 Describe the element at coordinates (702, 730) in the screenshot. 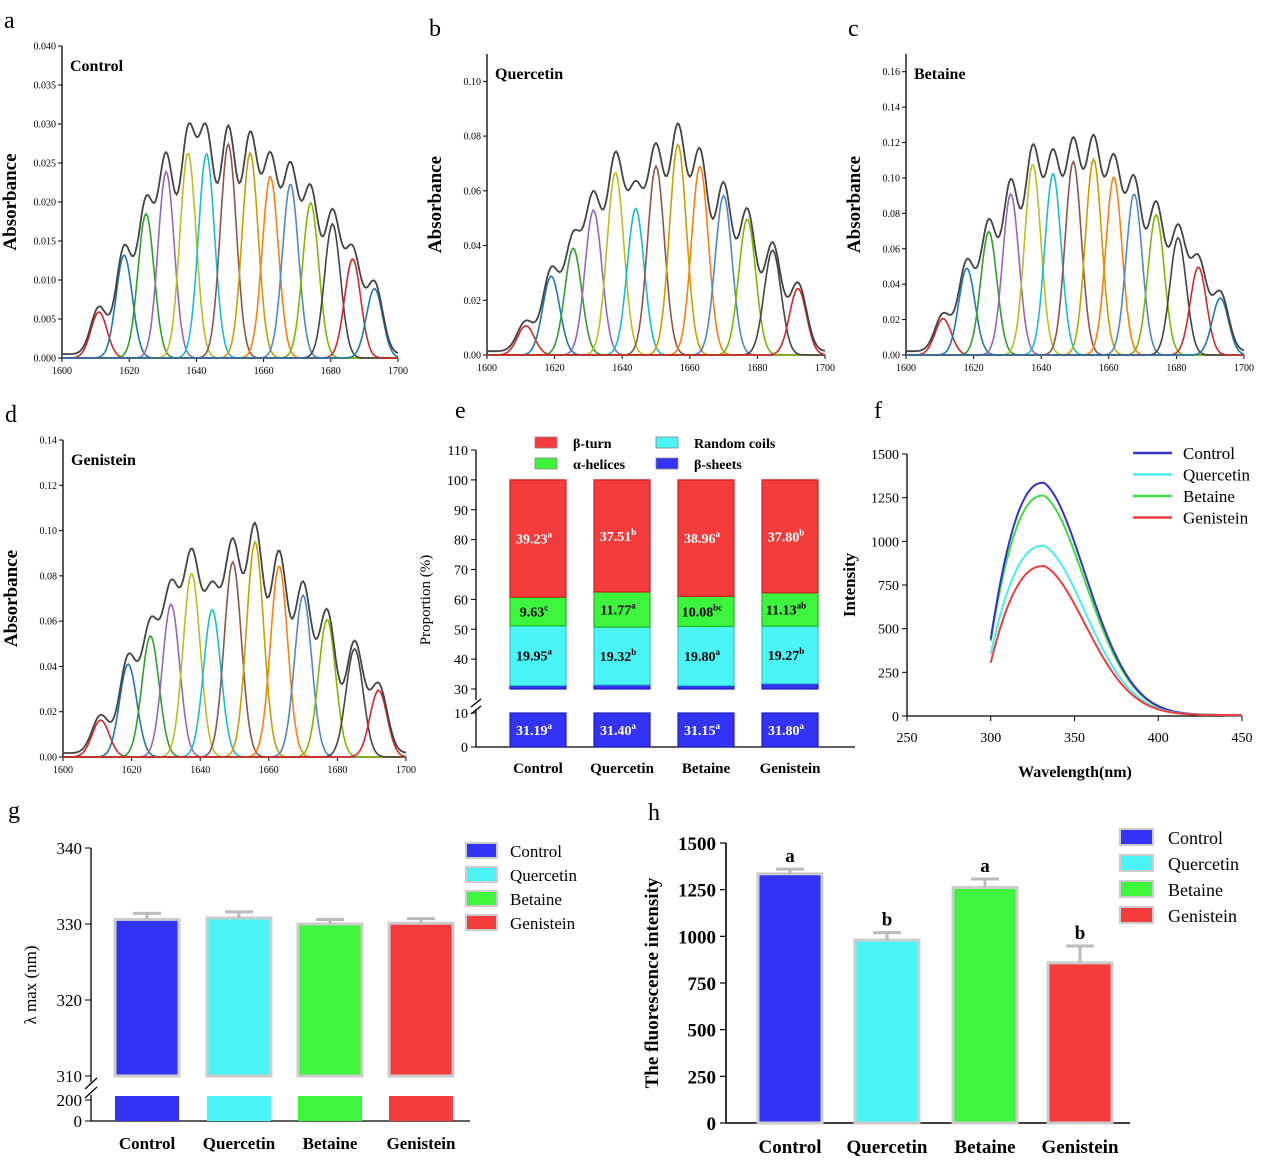

I see `data-label: 31.15a` at that location.